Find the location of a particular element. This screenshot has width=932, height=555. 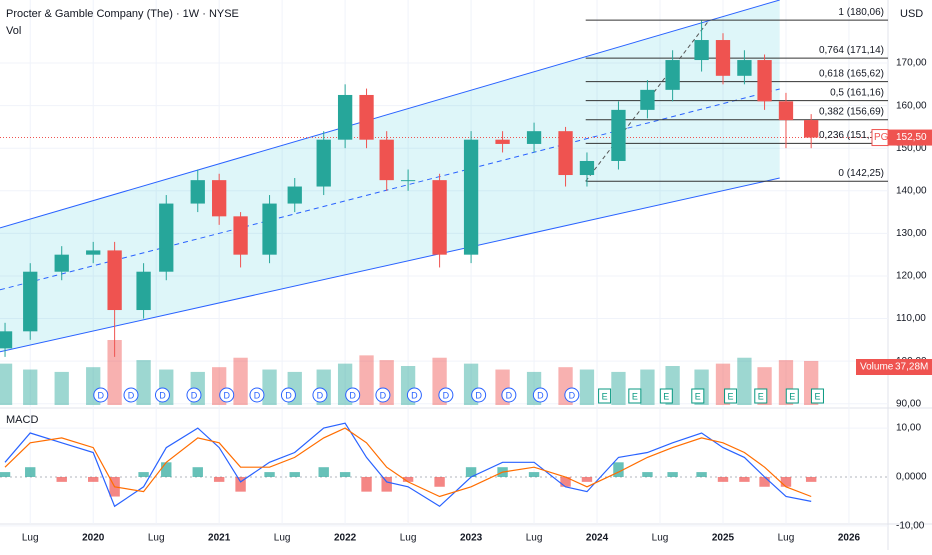

signal-line is located at coordinates (408, 462).